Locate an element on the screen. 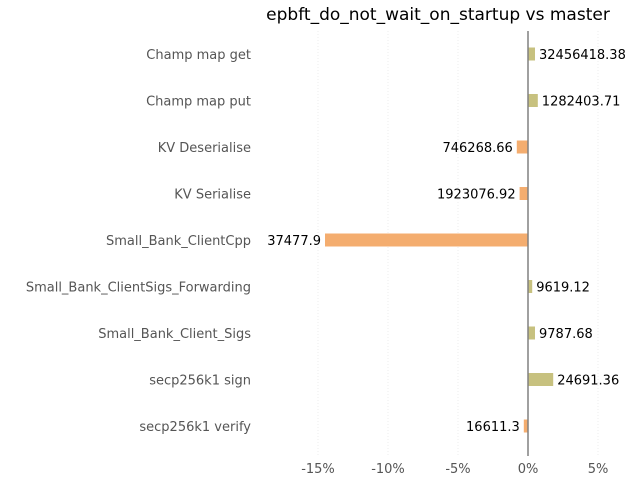  category-label: Small_Bank_ClientCpp is located at coordinates (178, 241).